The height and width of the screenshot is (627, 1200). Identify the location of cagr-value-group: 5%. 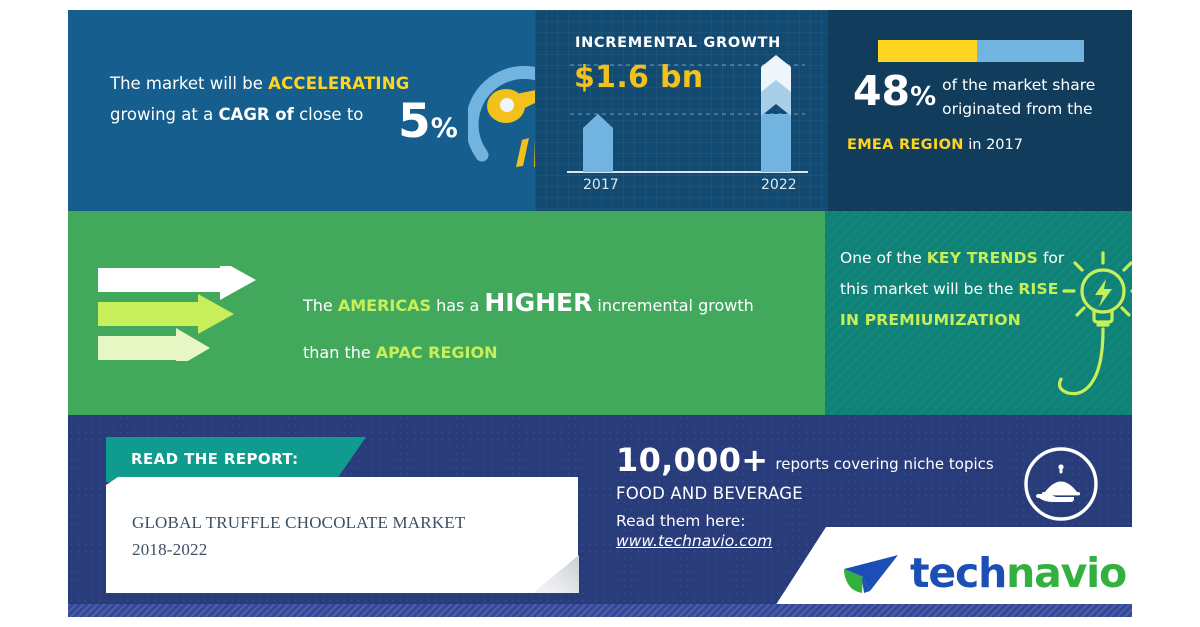
(428, 125).